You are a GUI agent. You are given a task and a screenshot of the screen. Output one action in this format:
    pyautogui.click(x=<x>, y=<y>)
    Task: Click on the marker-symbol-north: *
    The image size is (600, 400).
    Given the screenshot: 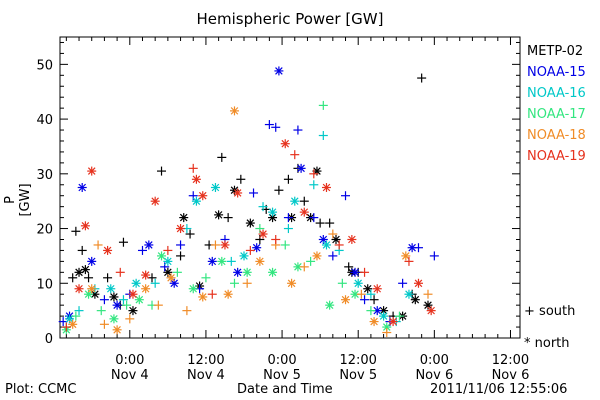 What is the action you would take?
    pyautogui.click(x=527, y=343)
    